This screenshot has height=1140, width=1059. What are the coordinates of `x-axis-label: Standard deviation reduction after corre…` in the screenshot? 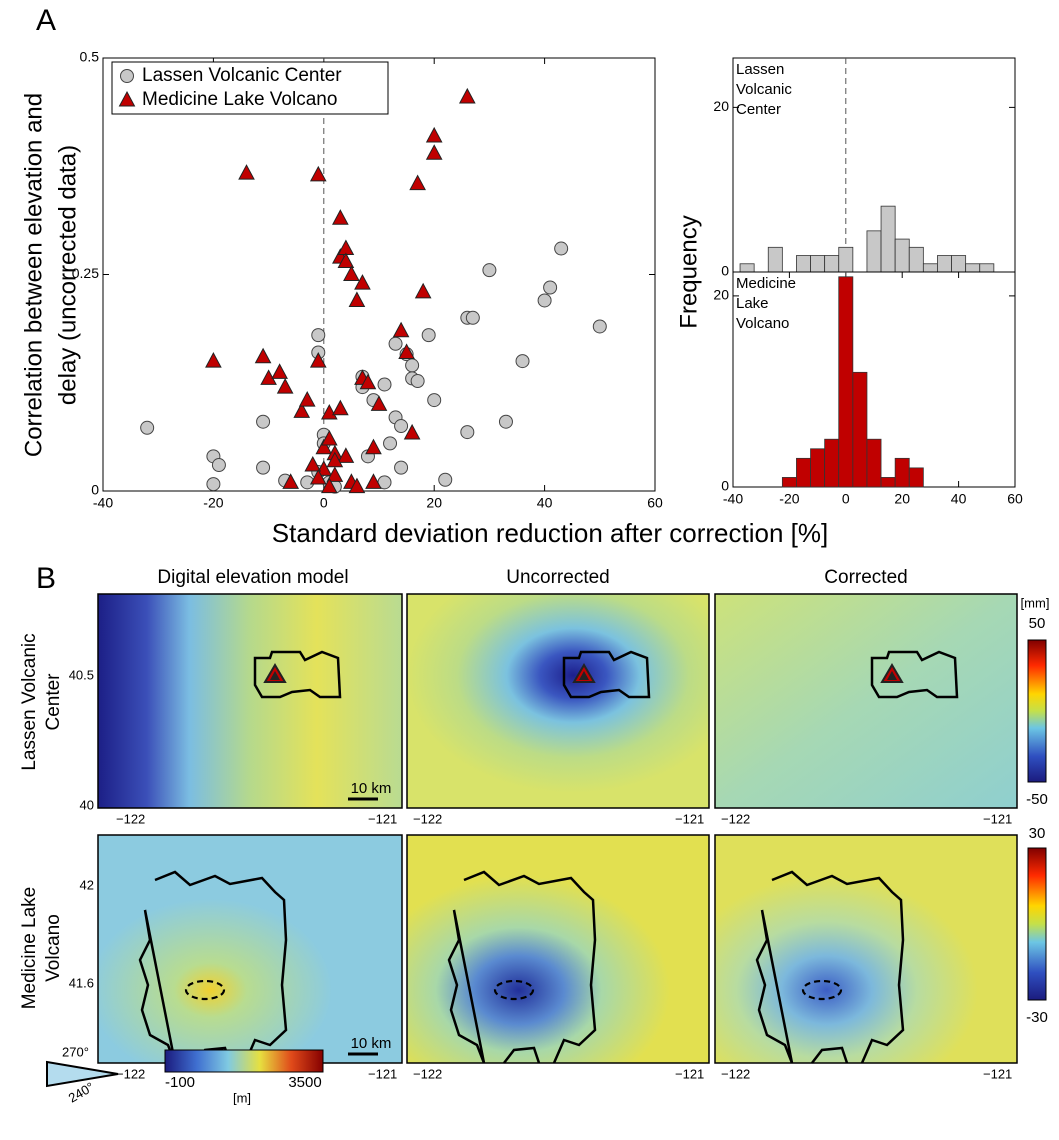 It's located at (550, 533).